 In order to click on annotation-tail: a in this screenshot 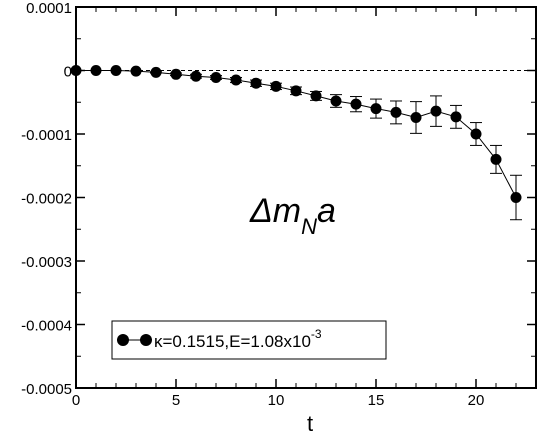, I will do `click(326, 211)`.